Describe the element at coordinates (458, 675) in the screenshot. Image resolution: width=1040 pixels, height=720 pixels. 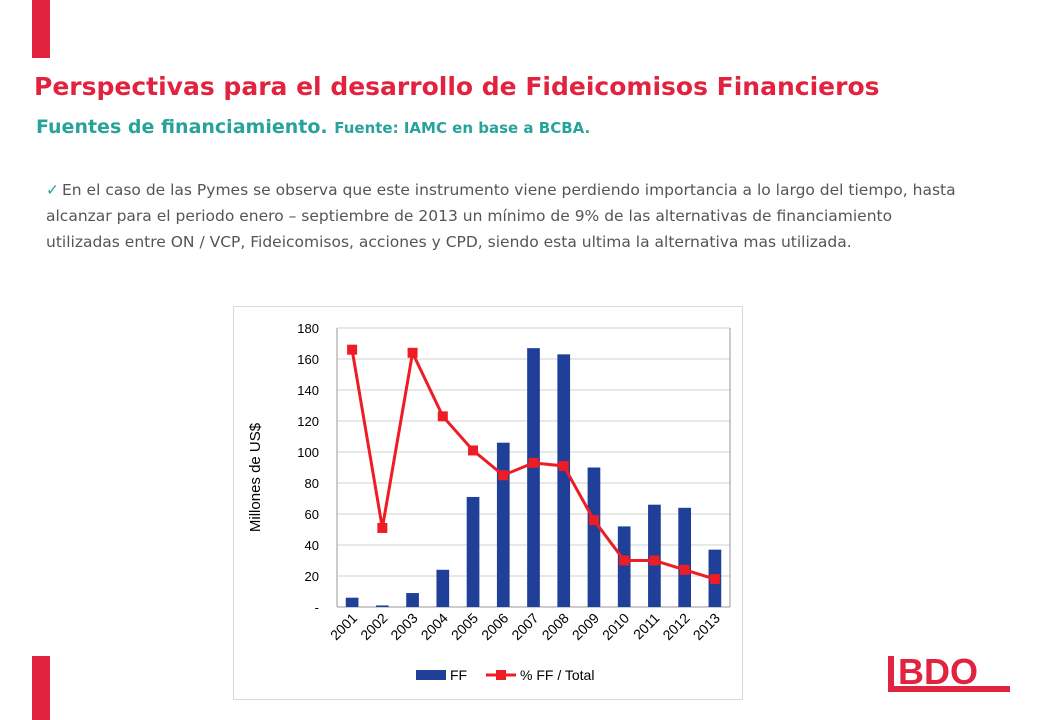
I see `legend-label-ff: FF` at that location.